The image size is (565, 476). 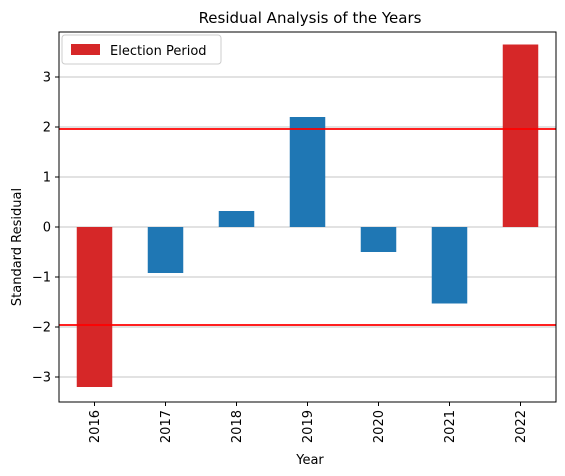 What do you see at coordinates (449, 265) in the screenshot?
I see `bar-2021` at bounding box center [449, 265].